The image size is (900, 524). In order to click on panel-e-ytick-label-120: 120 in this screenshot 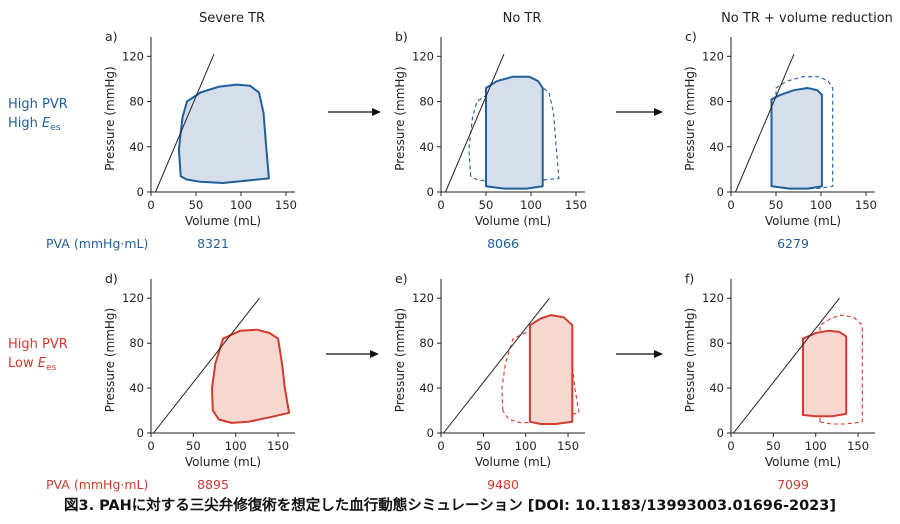, I will do `click(423, 298)`.